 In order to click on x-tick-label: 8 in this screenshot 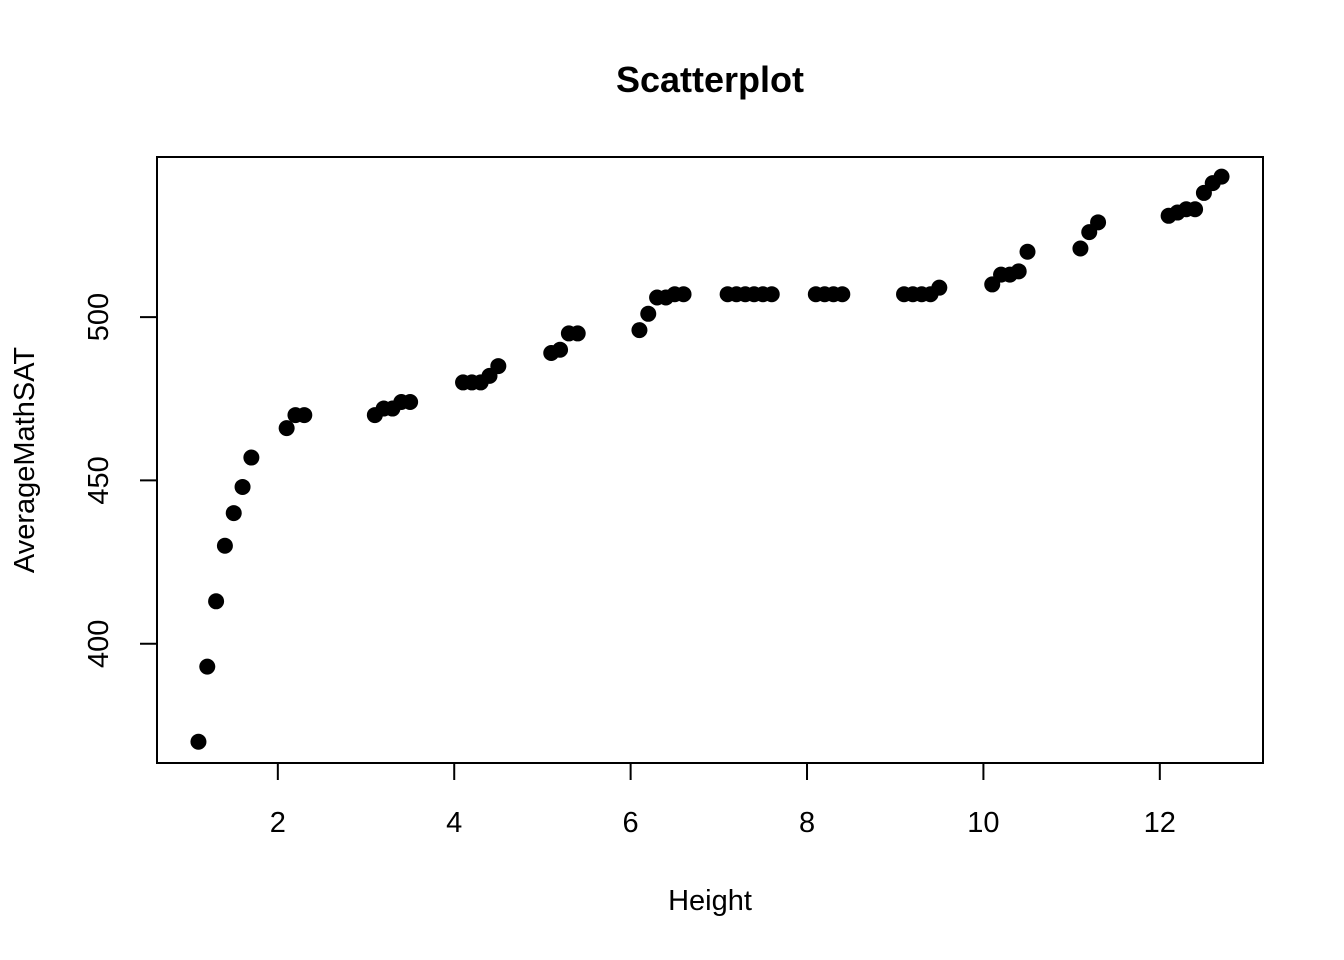, I will do `click(807, 823)`.